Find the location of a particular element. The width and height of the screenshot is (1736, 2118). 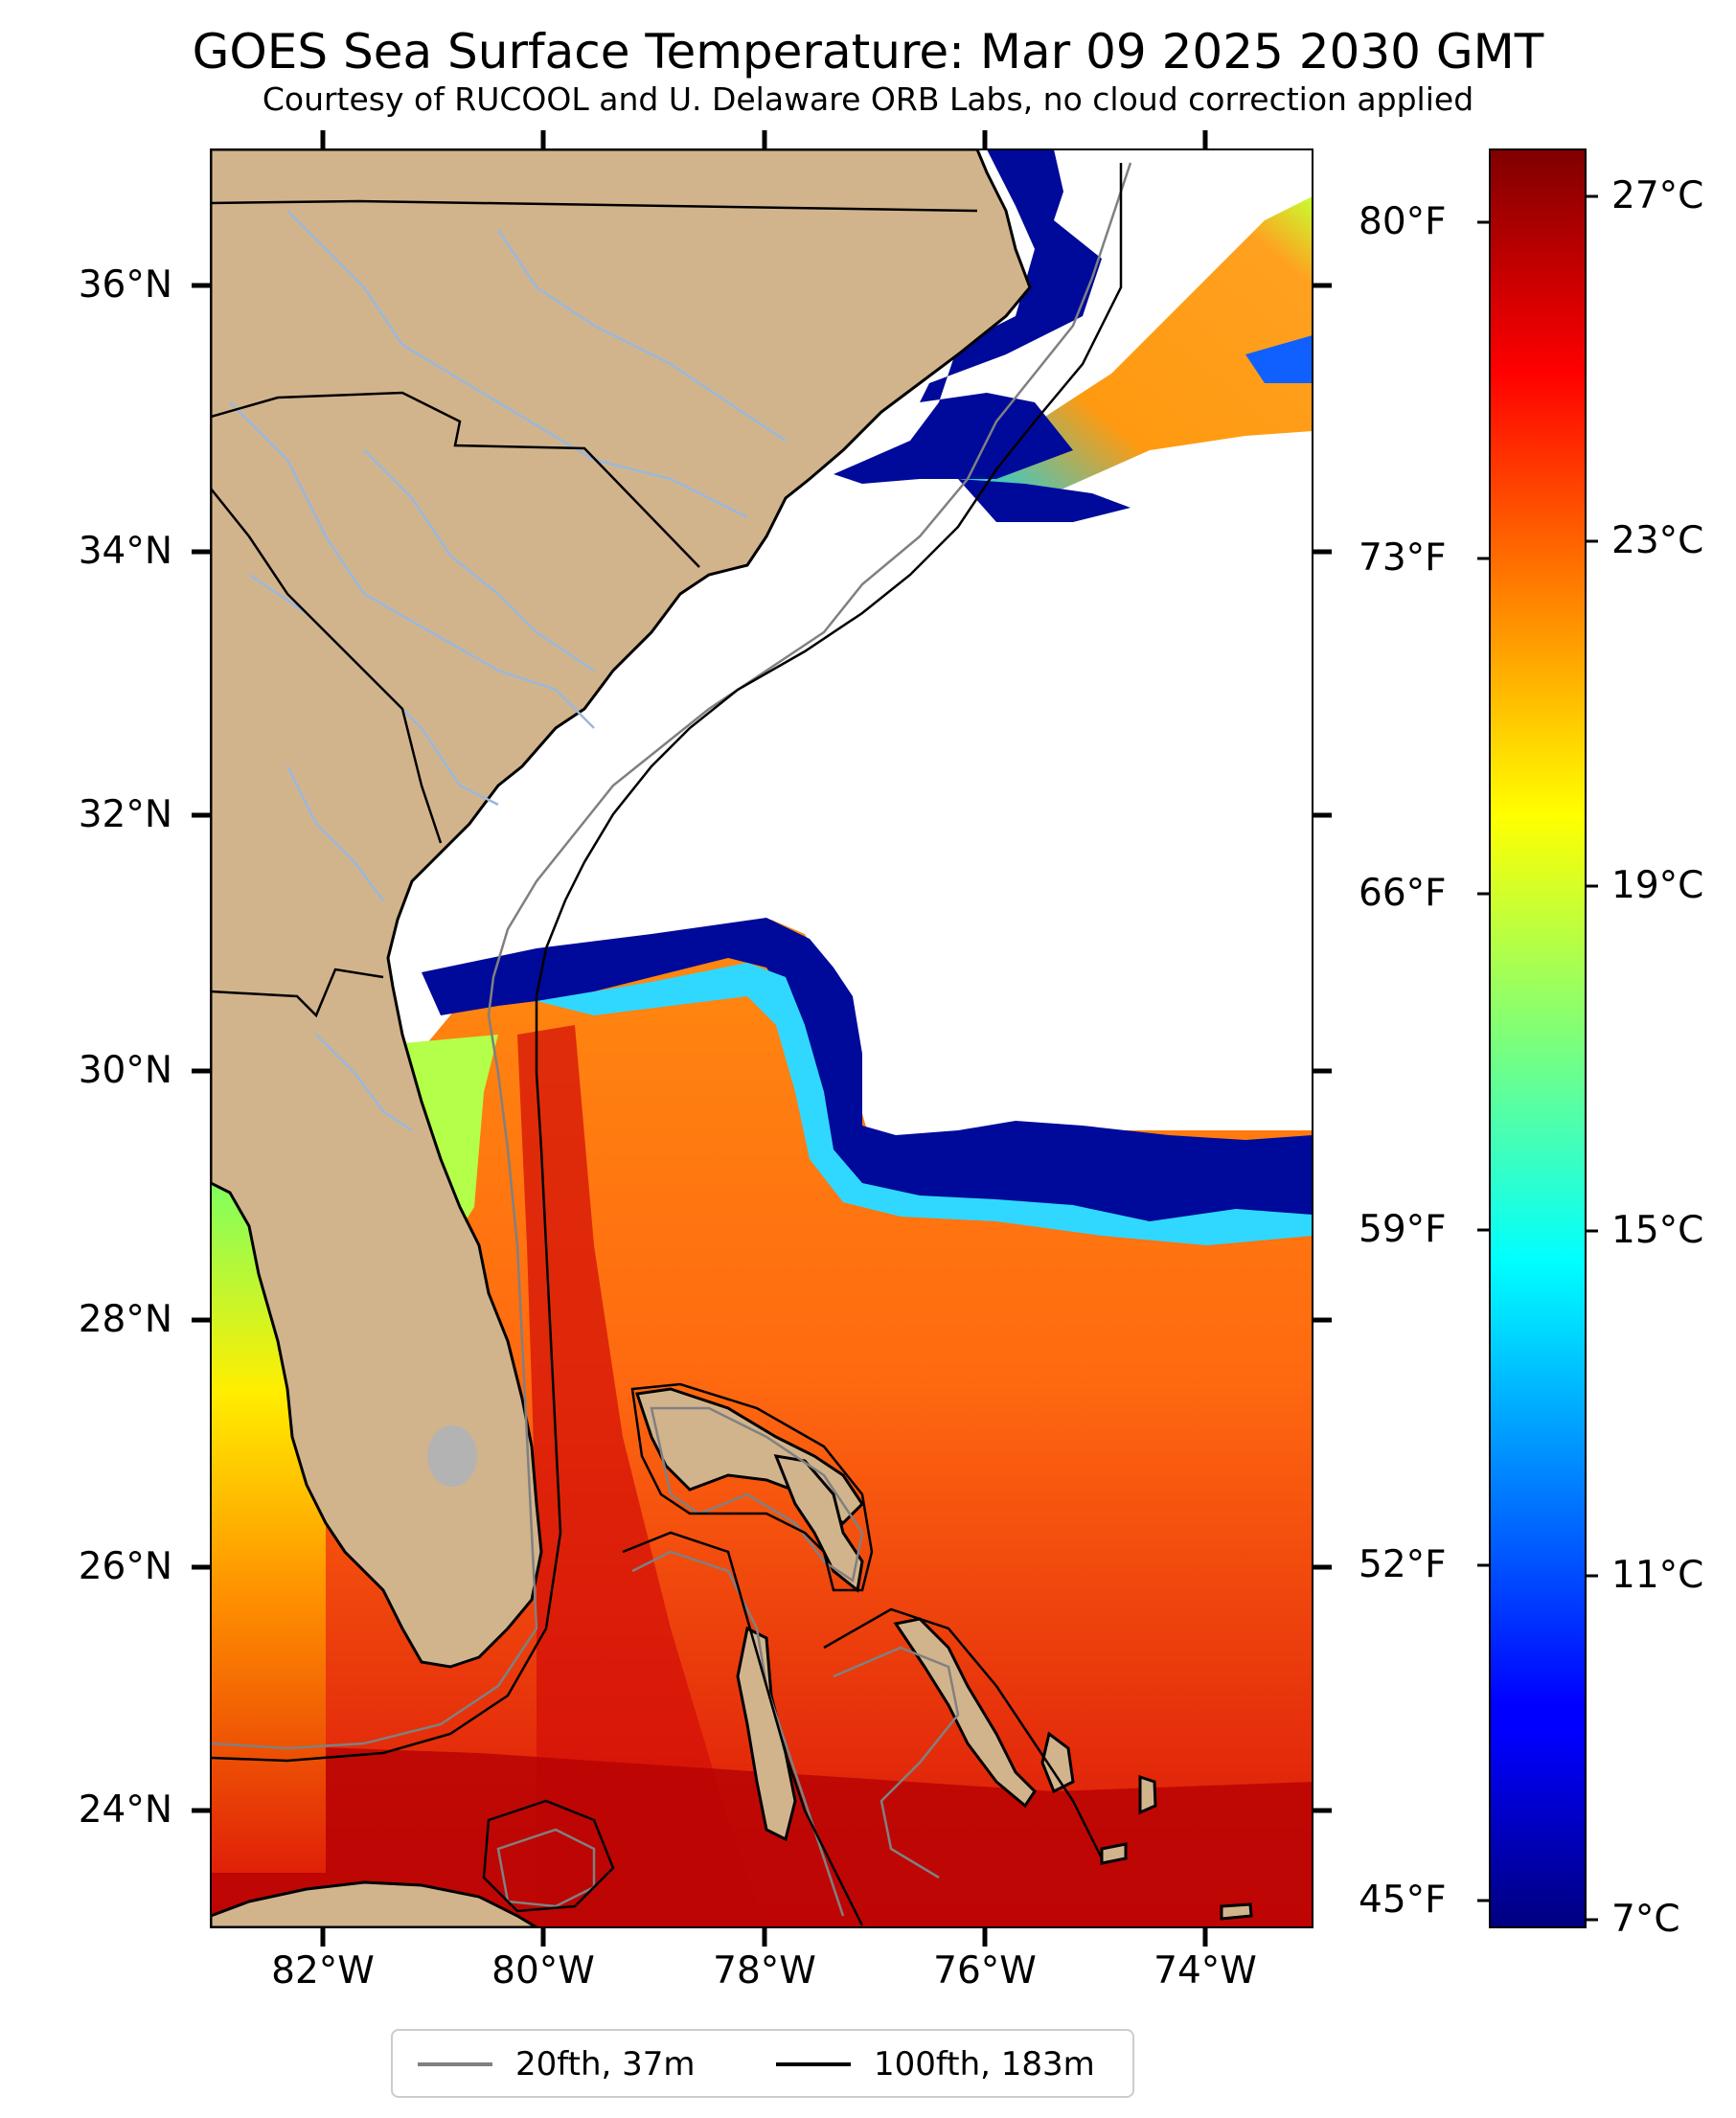

rivers is located at coordinates (508, 671).